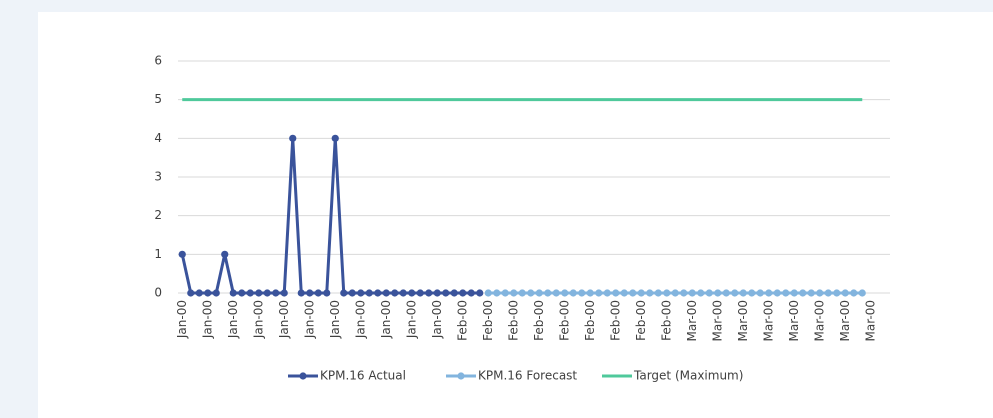 The height and width of the screenshot is (418, 993). I want to click on legend-item: KPM.16 Actual, so click(347, 376).